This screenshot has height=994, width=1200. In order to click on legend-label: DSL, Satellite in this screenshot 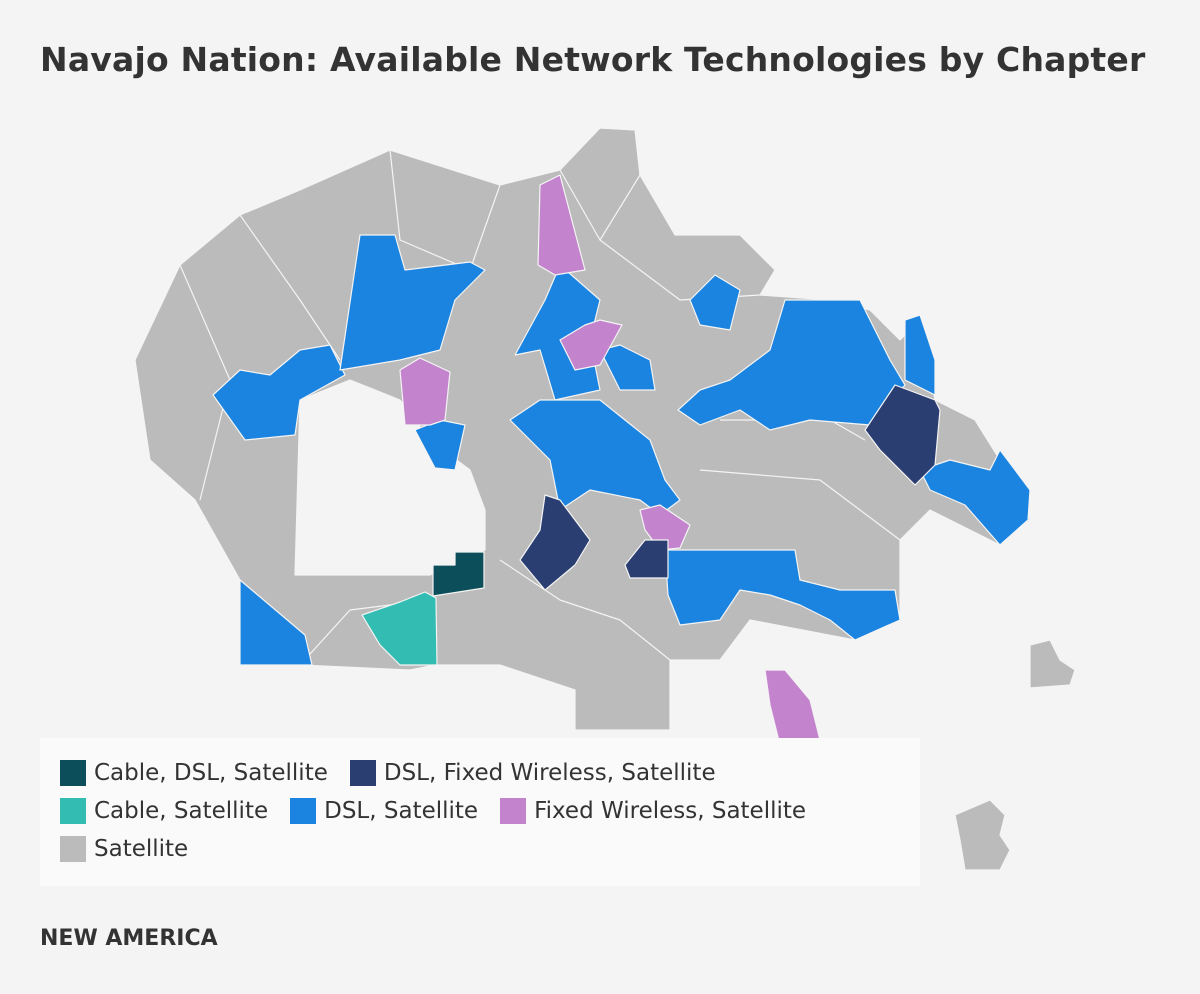, I will do `click(401, 811)`.